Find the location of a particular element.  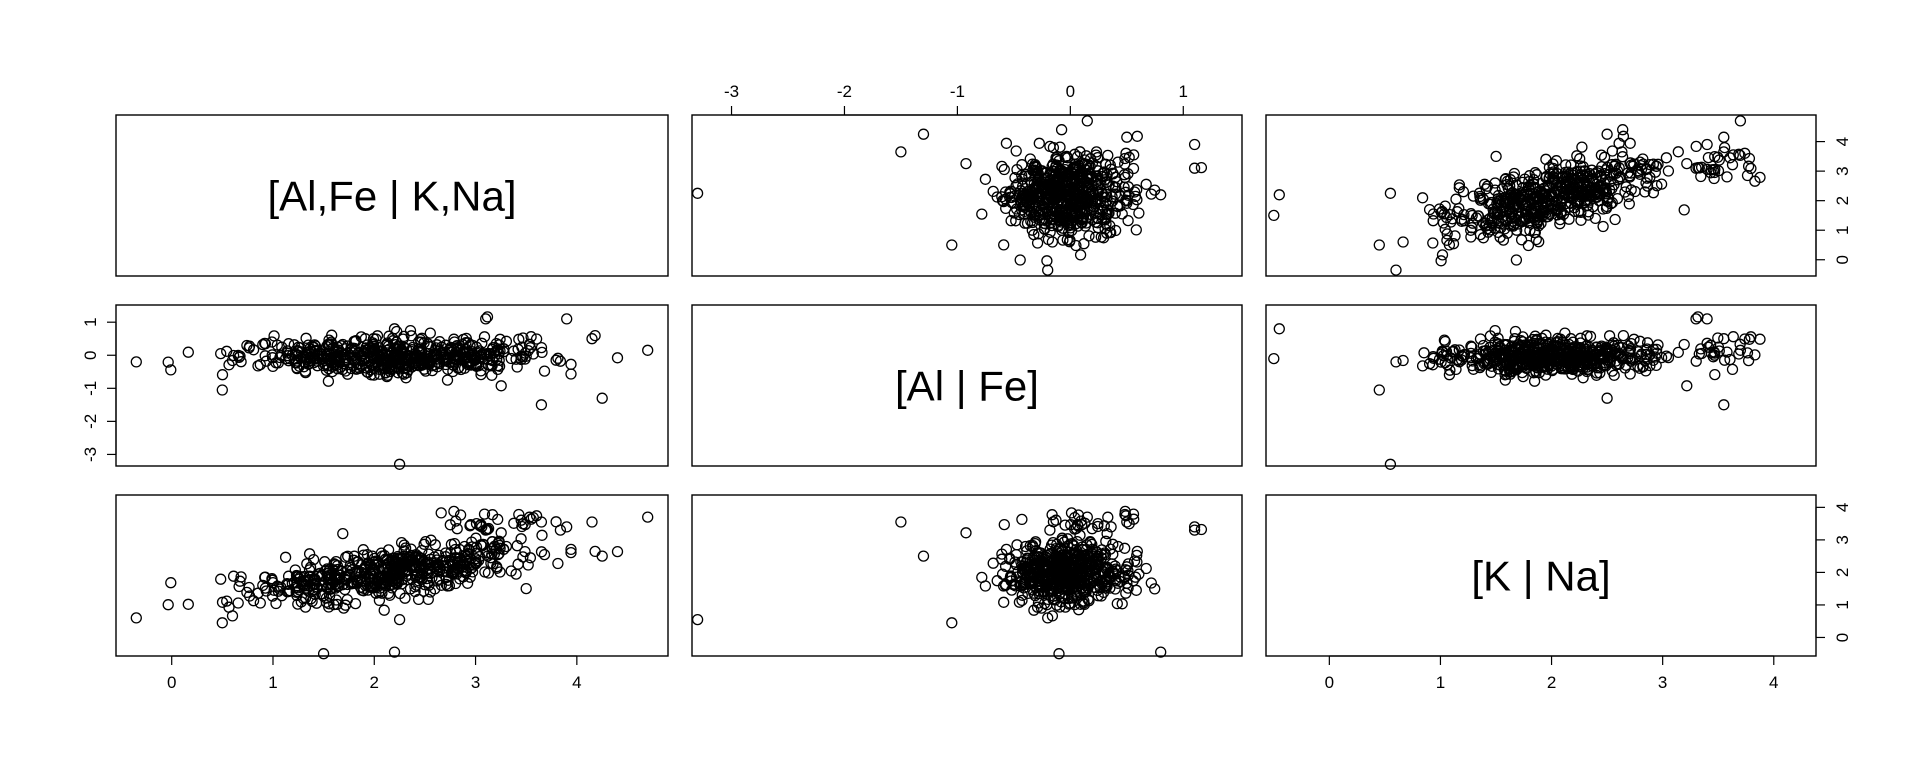

bottom-axis-col0-tick-label-3: 3 is located at coordinates (475, 682).